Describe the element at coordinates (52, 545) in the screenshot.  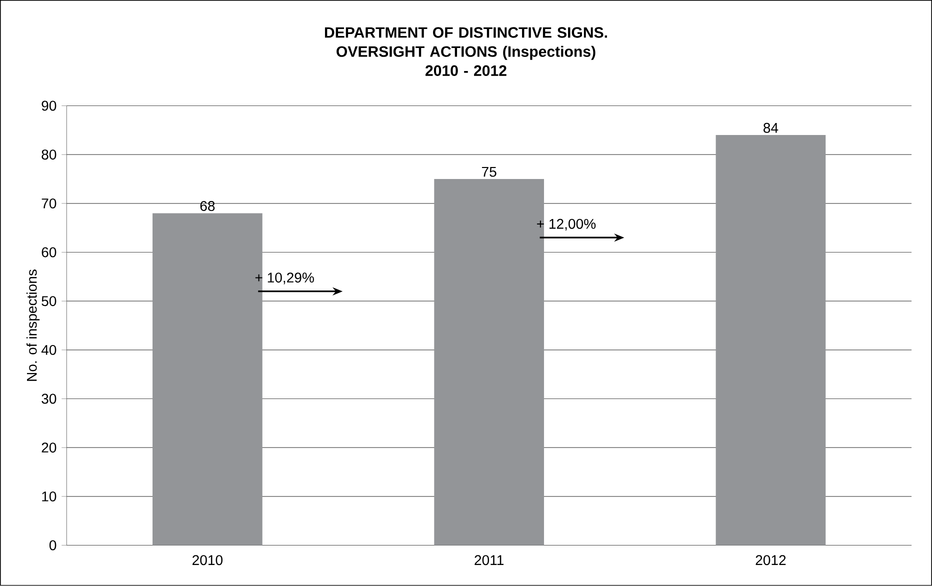
I see `y-tick-label: 0` at that location.